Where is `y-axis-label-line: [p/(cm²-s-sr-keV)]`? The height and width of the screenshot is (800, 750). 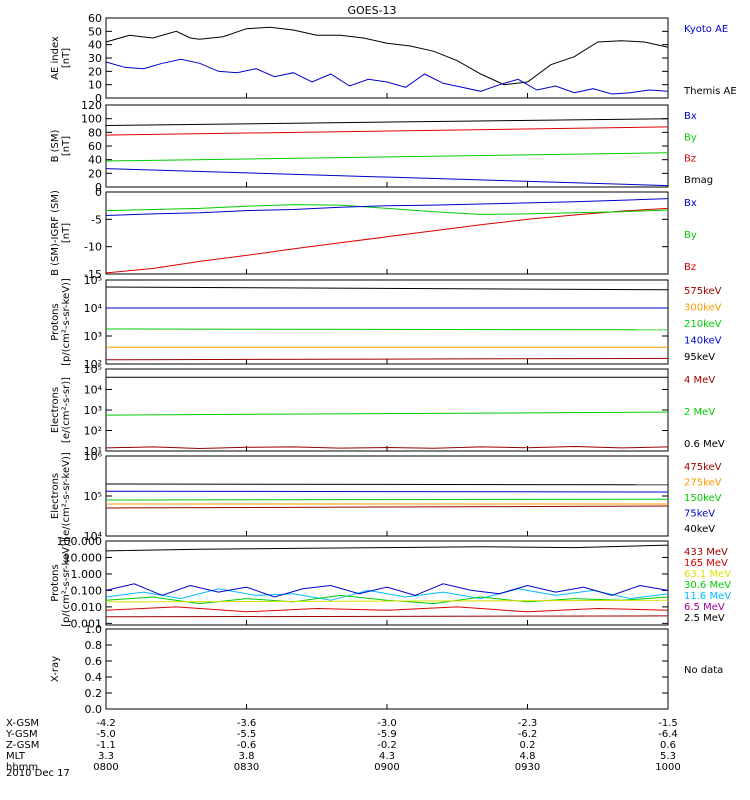 y-axis-label-line: [p/(cm²-s-sr-keV)] is located at coordinates (66, 322).